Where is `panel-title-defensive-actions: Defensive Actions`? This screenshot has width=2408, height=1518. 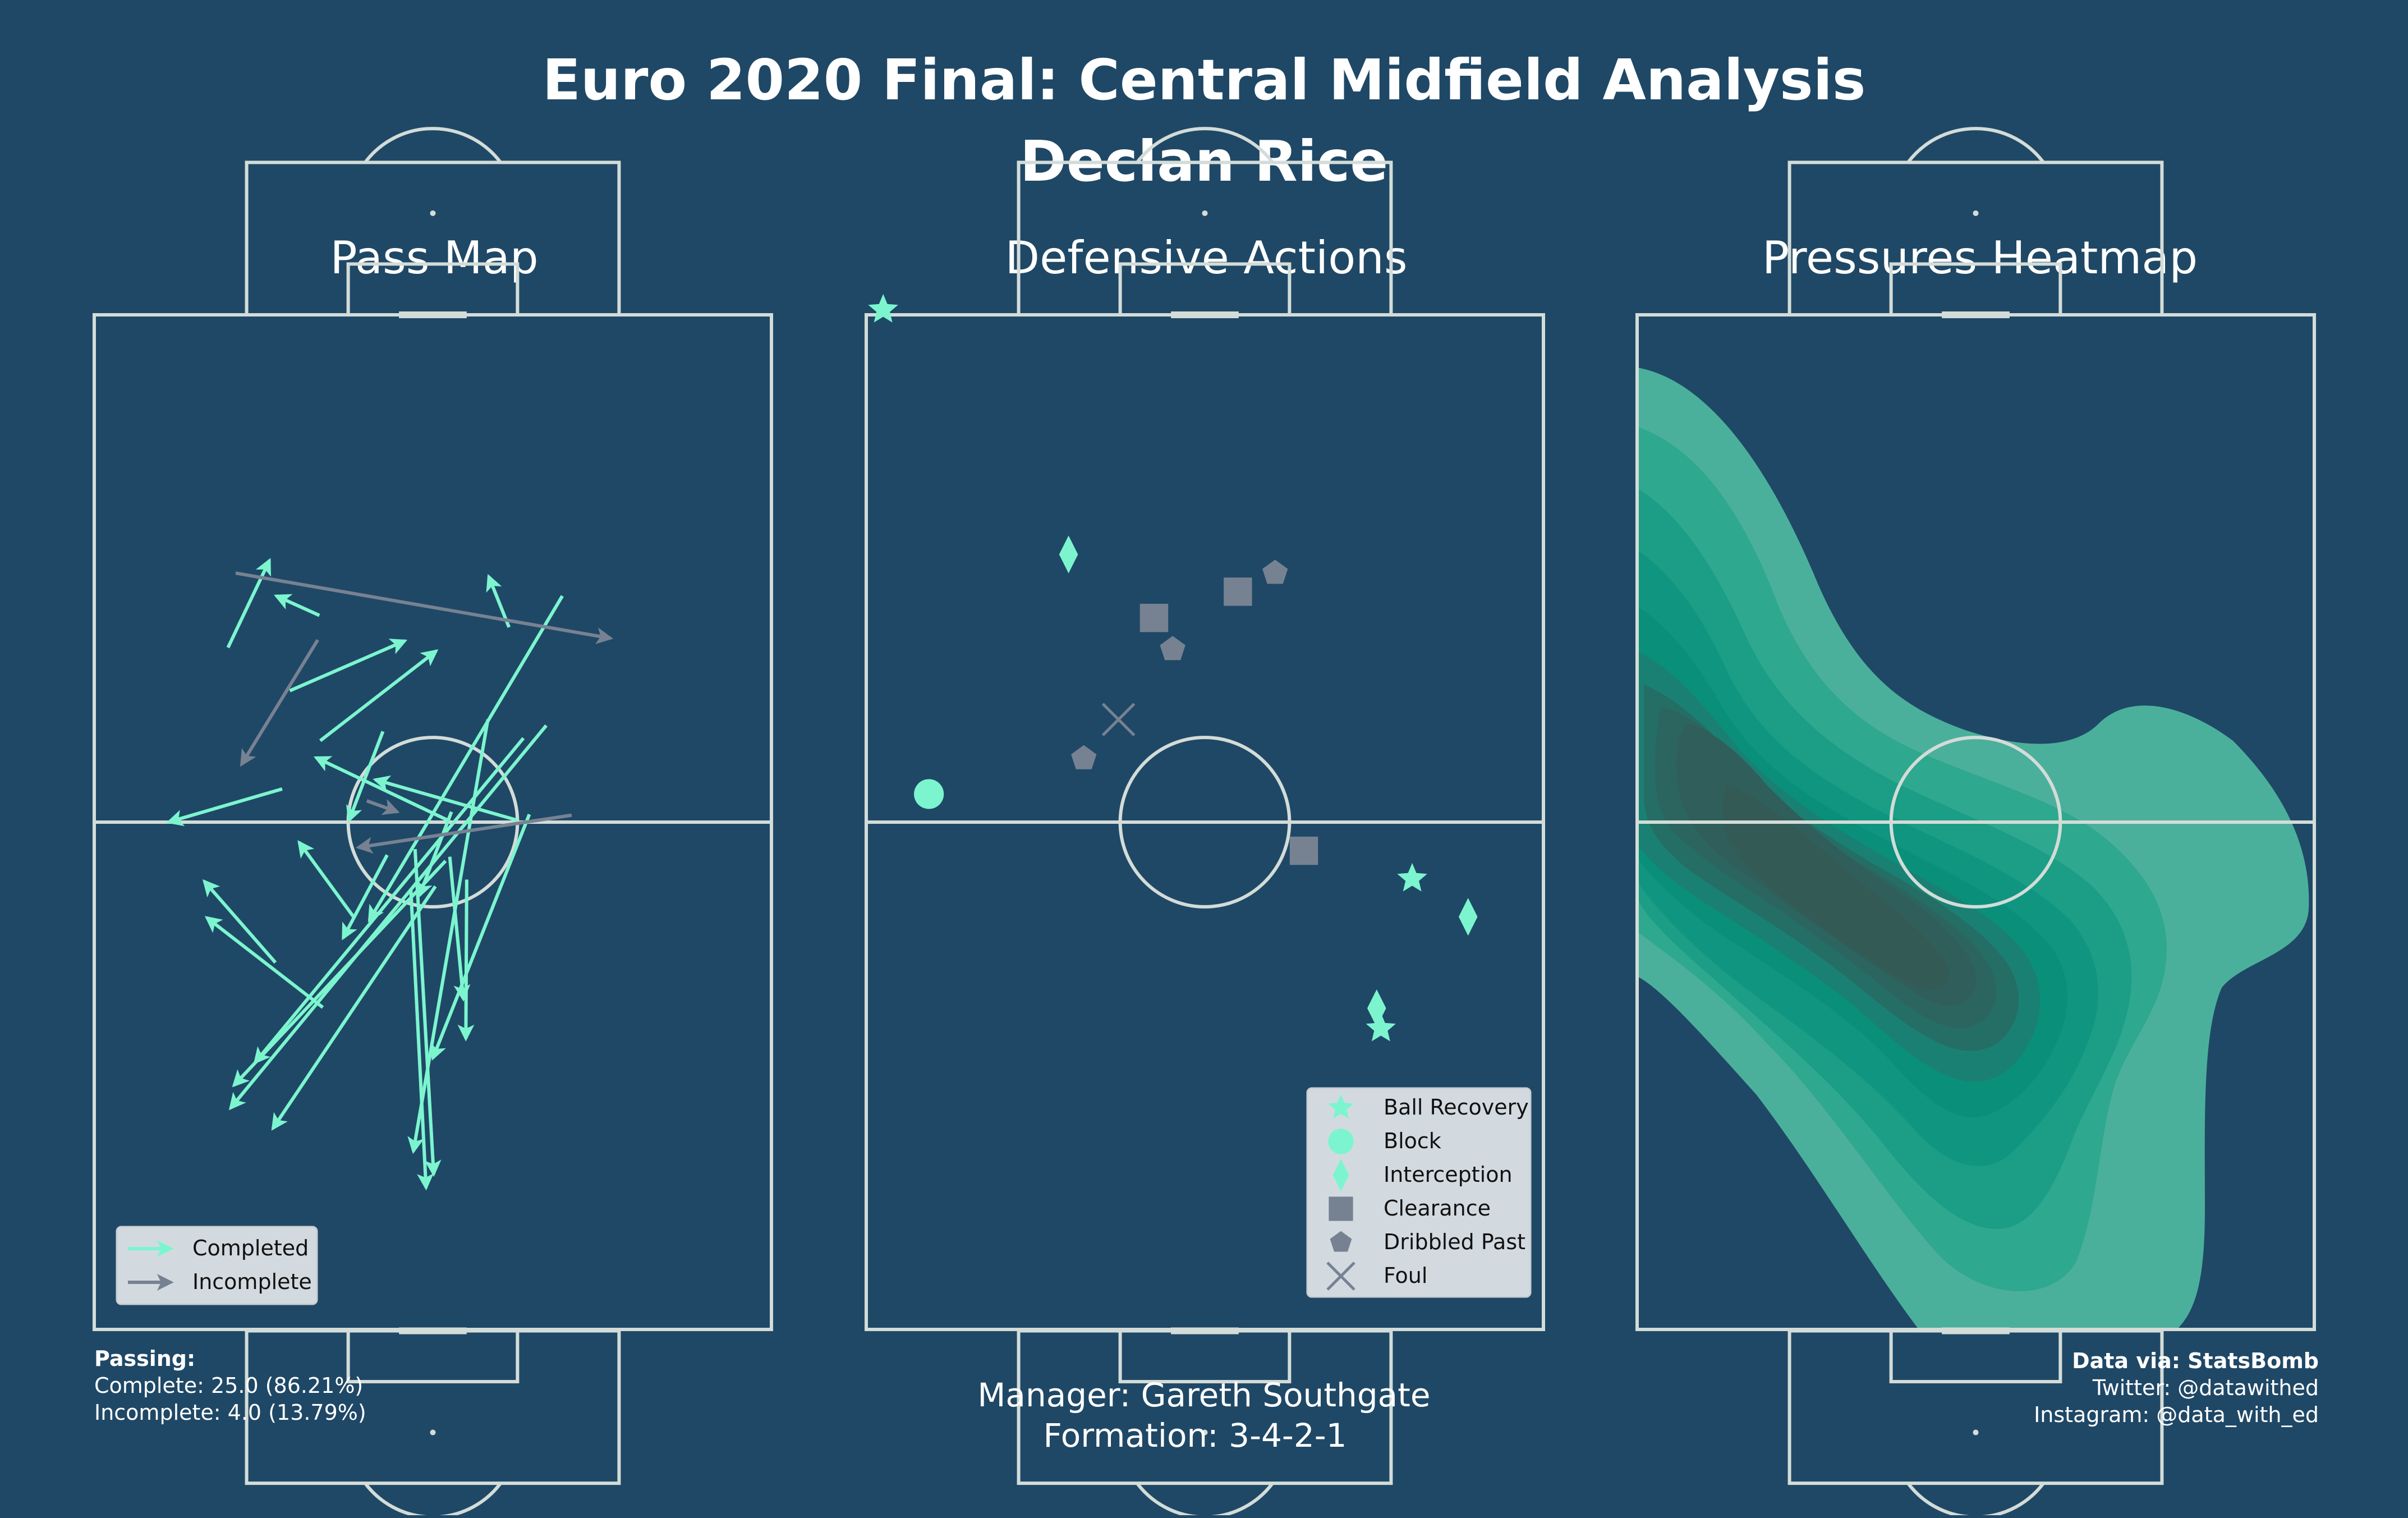
panel-title-defensive-actions: Defensive Actions is located at coordinates (1206, 258).